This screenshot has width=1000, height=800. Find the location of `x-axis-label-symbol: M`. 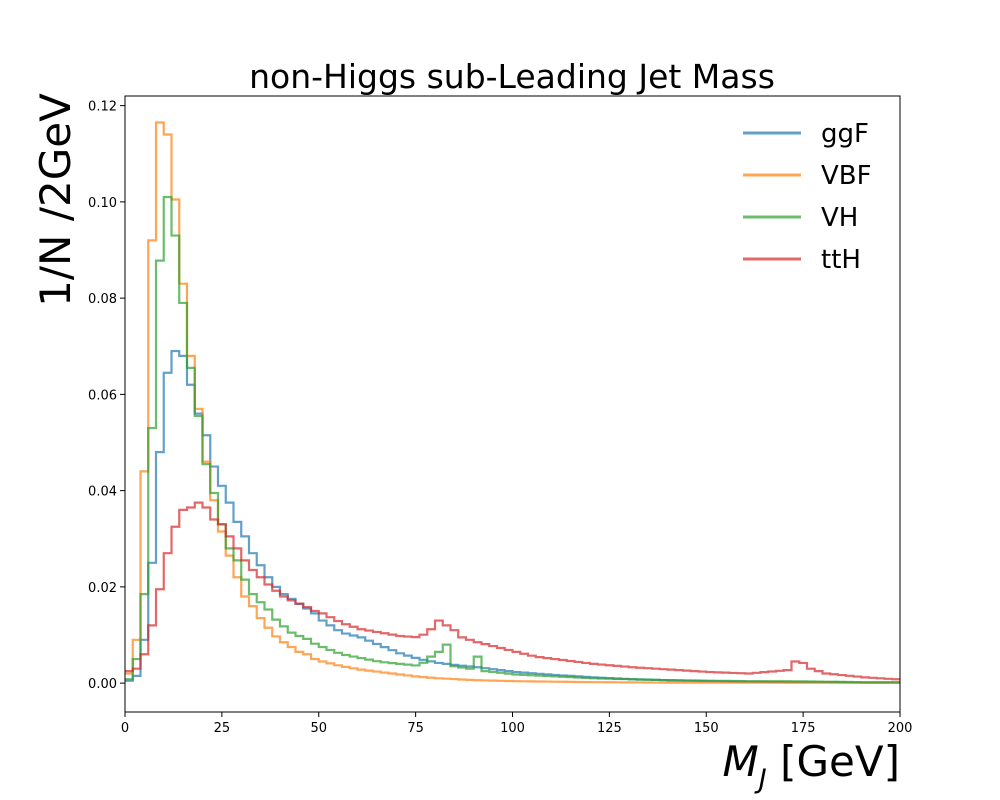

x-axis-label-symbol: M is located at coordinates (741, 761).